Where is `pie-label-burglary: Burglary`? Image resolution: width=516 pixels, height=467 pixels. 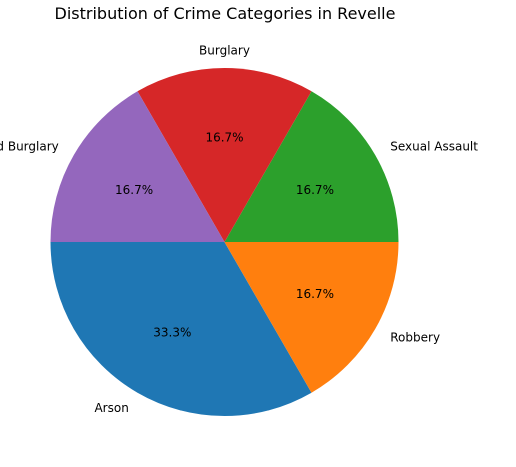
pie-label-burglary: Burglary is located at coordinates (224, 51).